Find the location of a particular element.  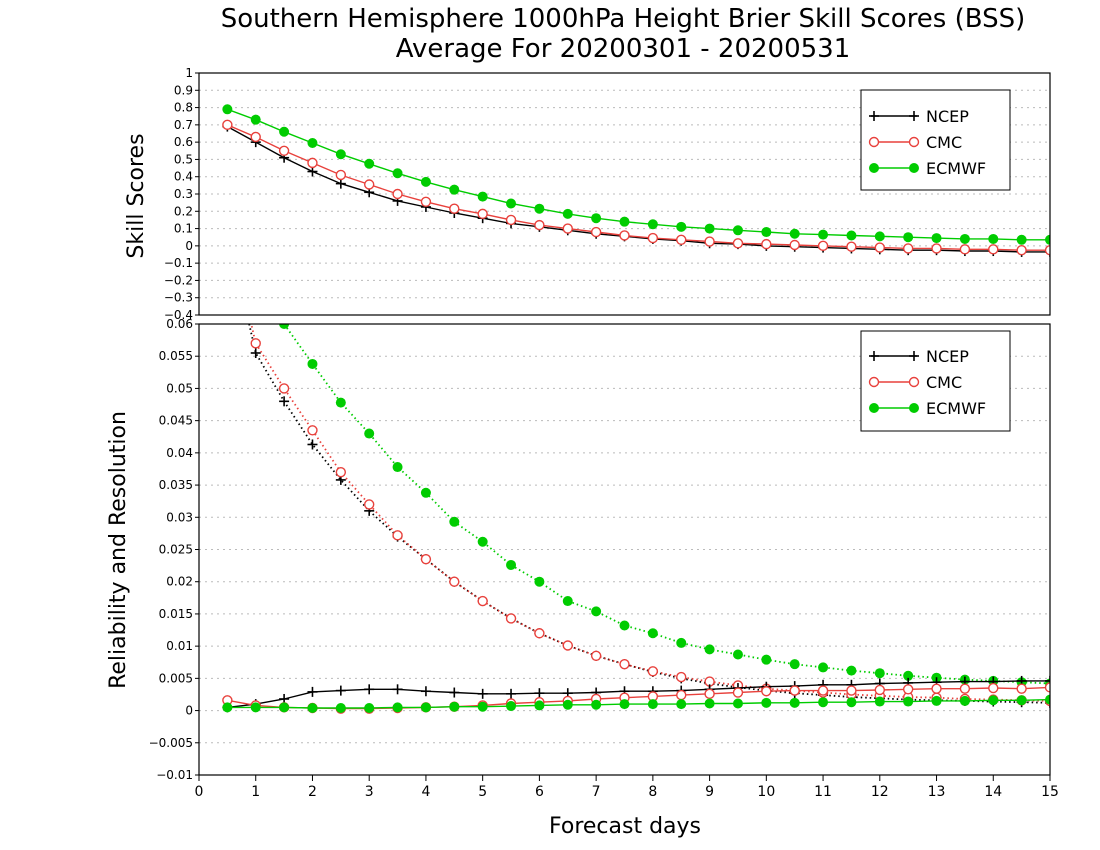

y-tick-label: 0.035 is located at coordinates (176, 485).